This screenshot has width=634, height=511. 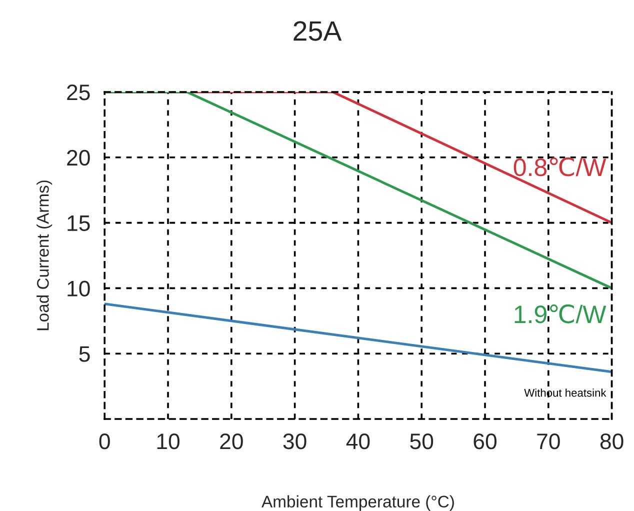 What do you see at coordinates (78, 158) in the screenshot?
I see `y-tick-label: 20` at bounding box center [78, 158].